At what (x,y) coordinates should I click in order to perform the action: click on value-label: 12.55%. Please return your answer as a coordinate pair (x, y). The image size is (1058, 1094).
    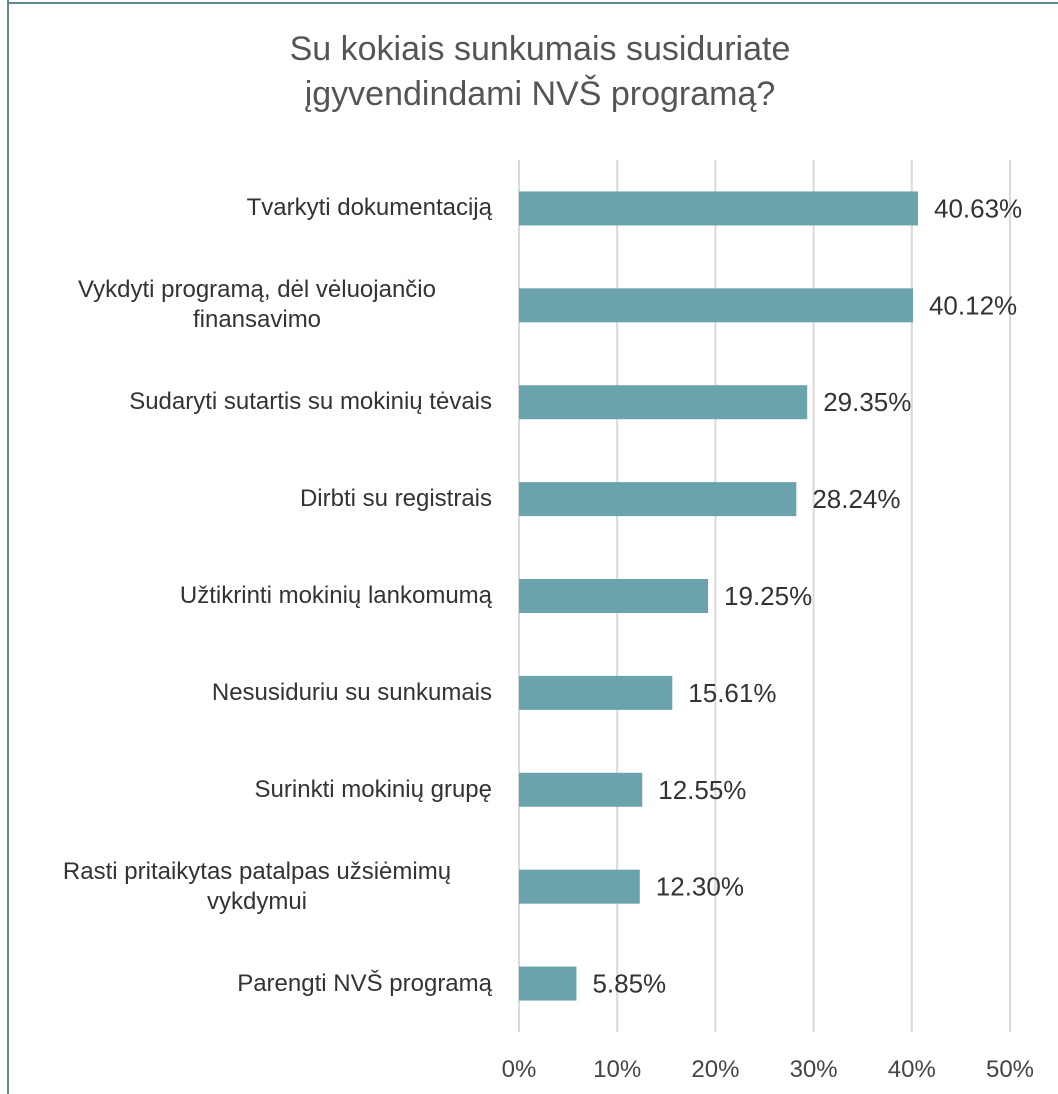
    Looking at the image, I should click on (702, 790).